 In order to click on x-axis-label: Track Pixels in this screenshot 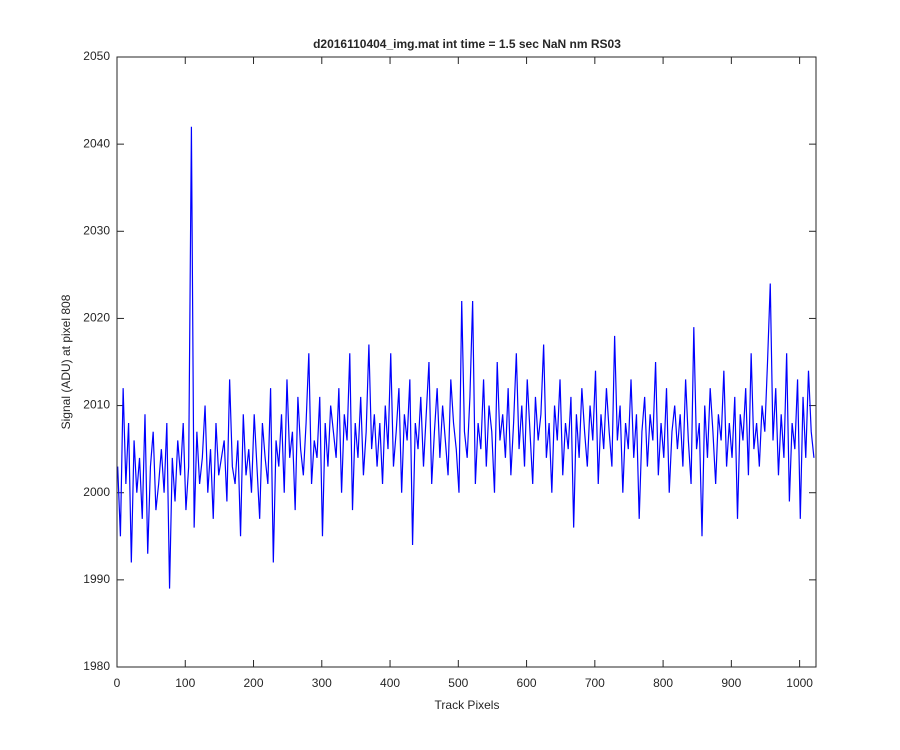, I will do `click(467, 705)`.